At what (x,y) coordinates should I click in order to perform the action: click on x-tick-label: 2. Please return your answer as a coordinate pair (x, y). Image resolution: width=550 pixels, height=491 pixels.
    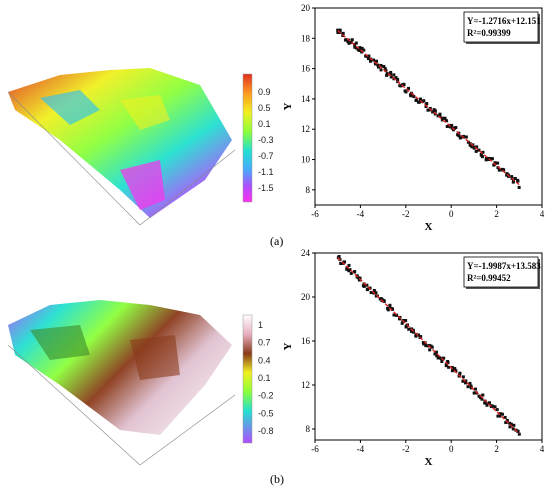
    Looking at the image, I should click on (496, 214).